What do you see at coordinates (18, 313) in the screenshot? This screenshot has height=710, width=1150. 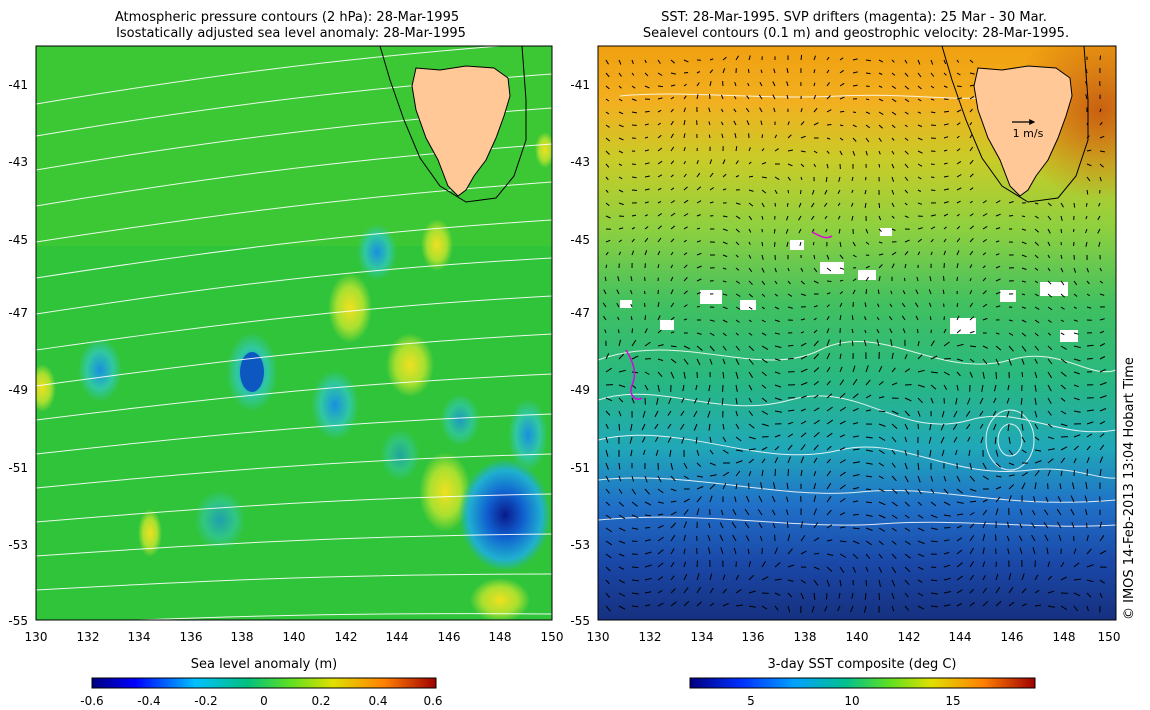 I see `ytick-label: -47` at bounding box center [18, 313].